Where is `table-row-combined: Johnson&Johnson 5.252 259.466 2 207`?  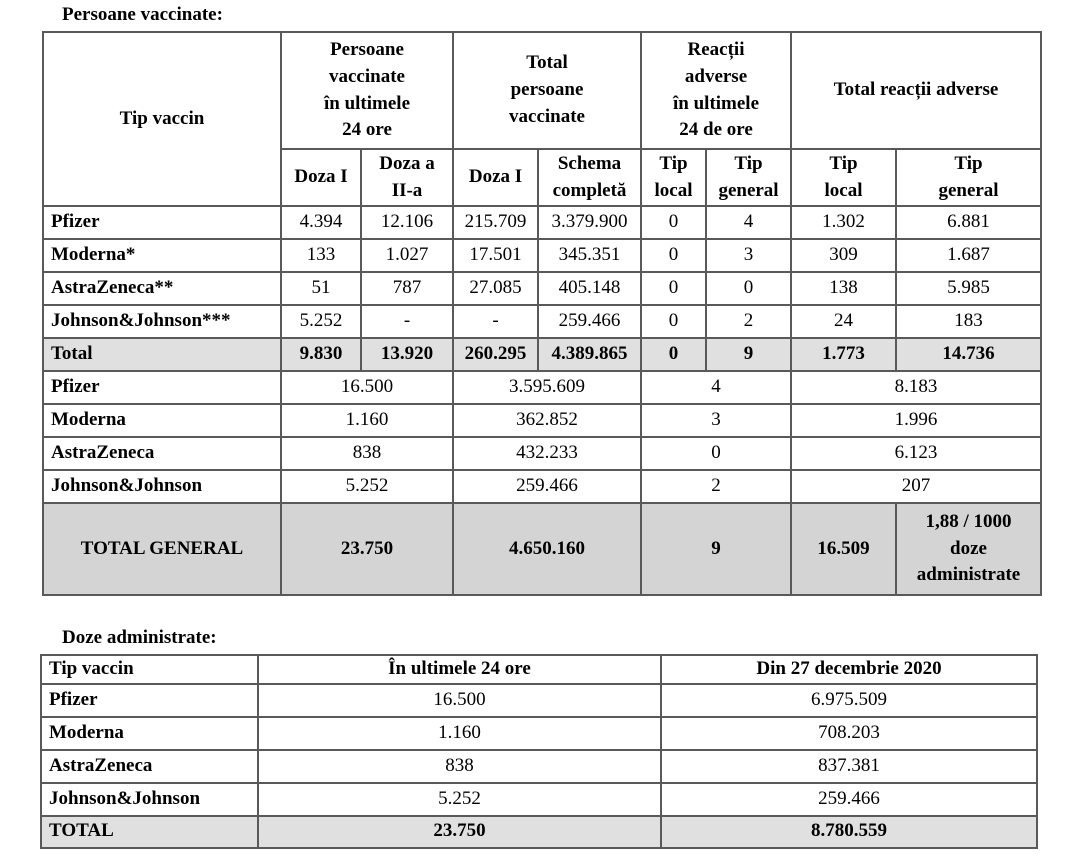
table-row-combined: Johnson&Johnson 5.252 259.466 2 207 is located at coordinates (542, 486).